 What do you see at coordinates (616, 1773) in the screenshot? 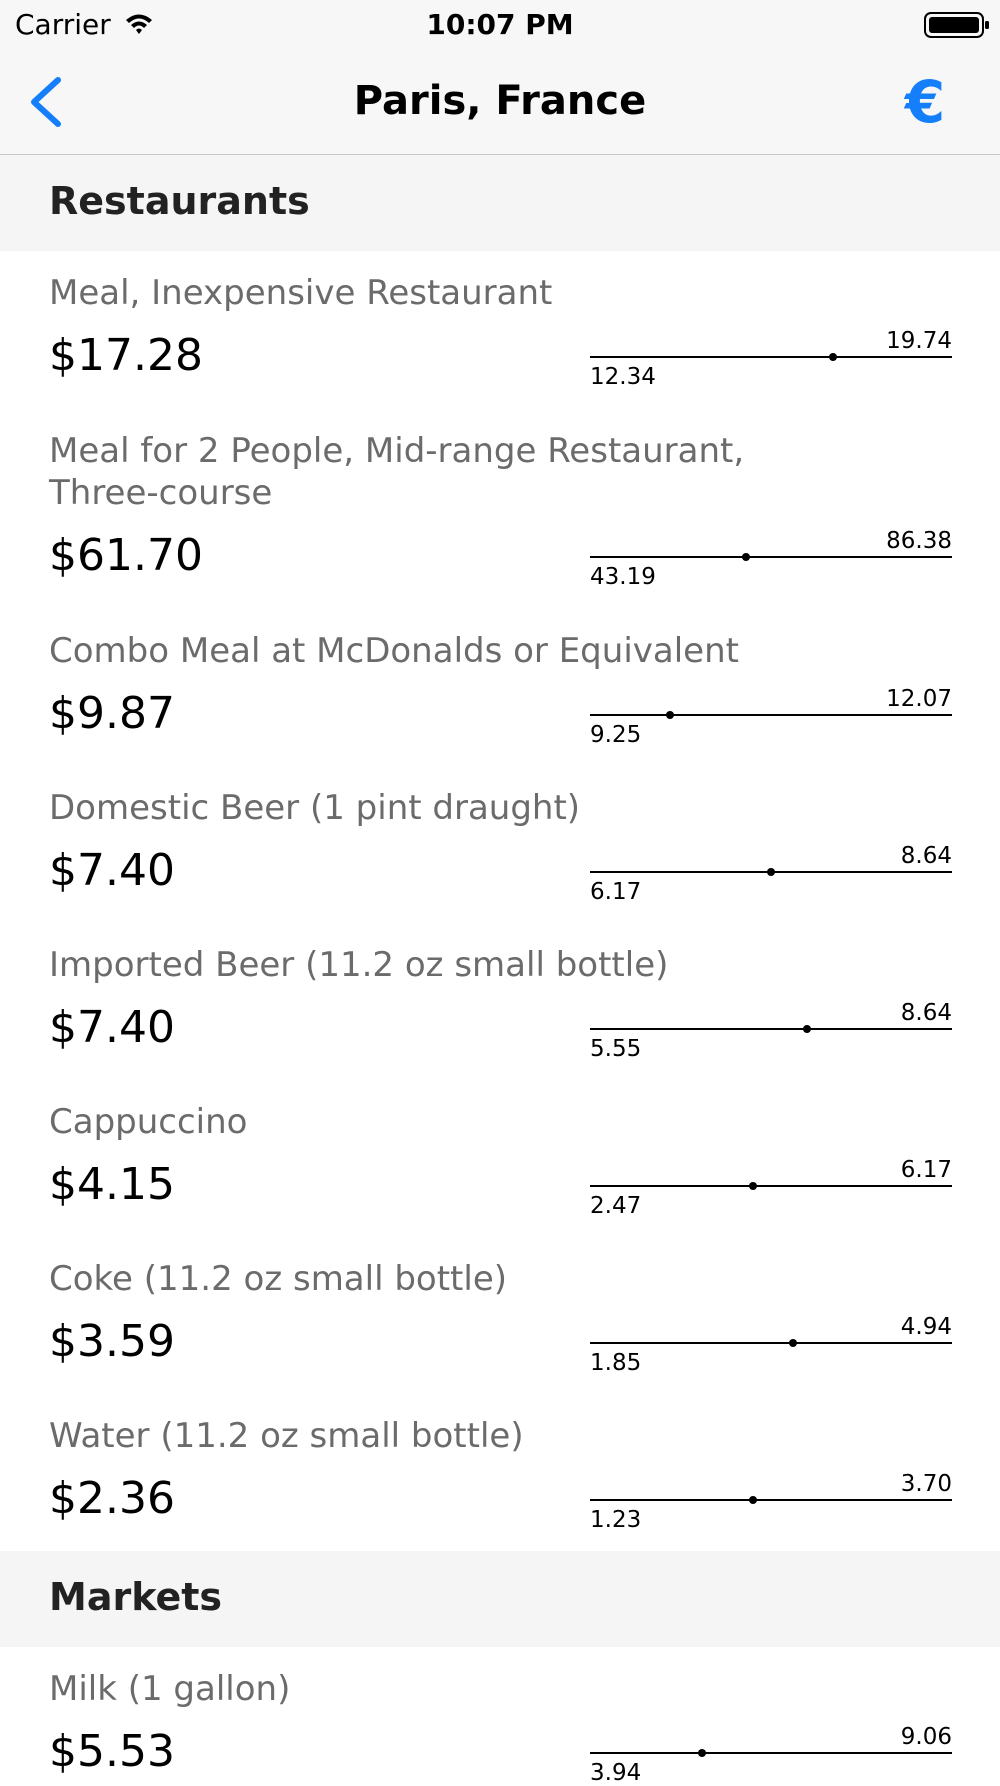
I see `range-min: 3.94` at bounding box center [616, 1773].